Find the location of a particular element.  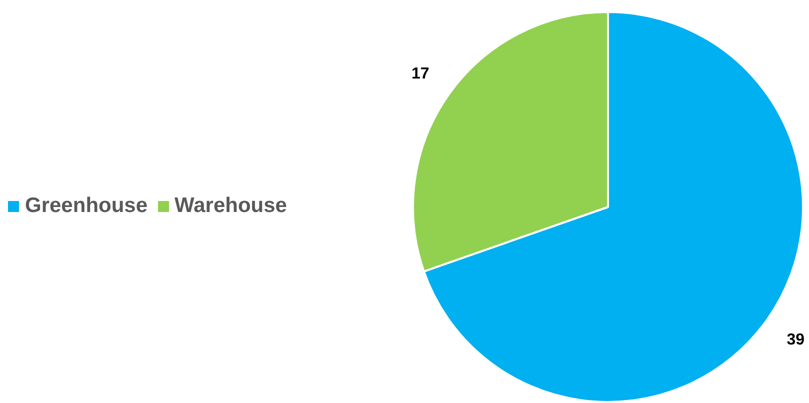

data-label: 17 is located at coordinates (420, 73).